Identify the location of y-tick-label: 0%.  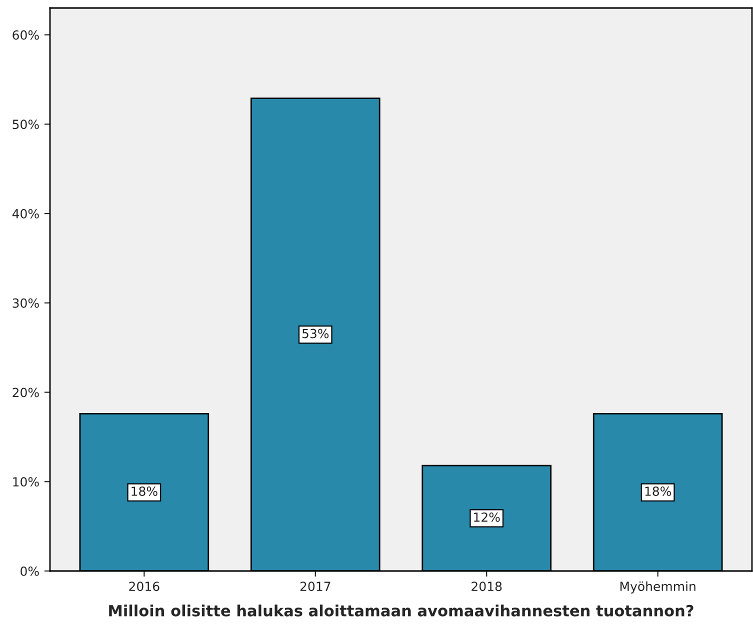
(29, 571).